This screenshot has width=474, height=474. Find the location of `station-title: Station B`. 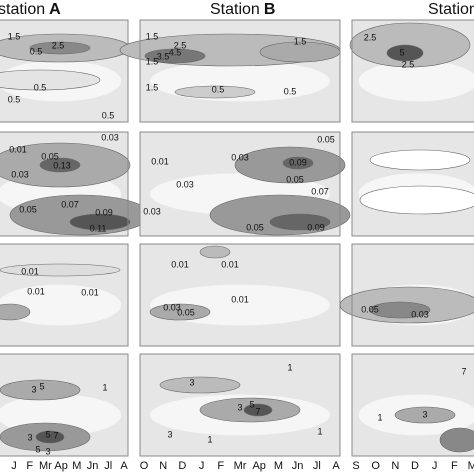

station-title: Station B is located at coordinates (242, 9).